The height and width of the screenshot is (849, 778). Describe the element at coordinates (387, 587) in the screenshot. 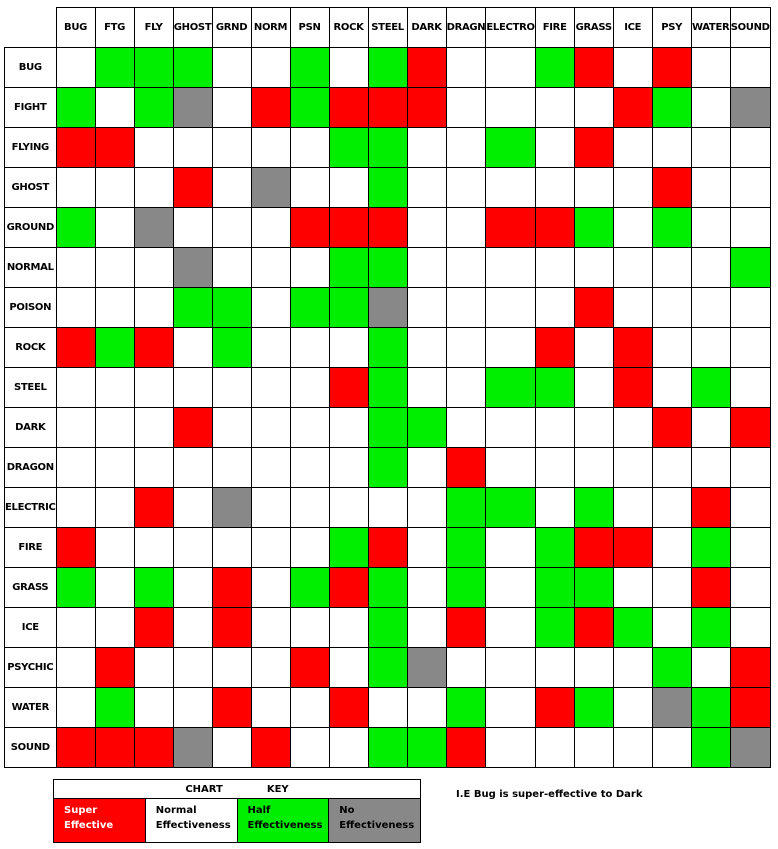

I see `grid-row: GRASS` at that location.